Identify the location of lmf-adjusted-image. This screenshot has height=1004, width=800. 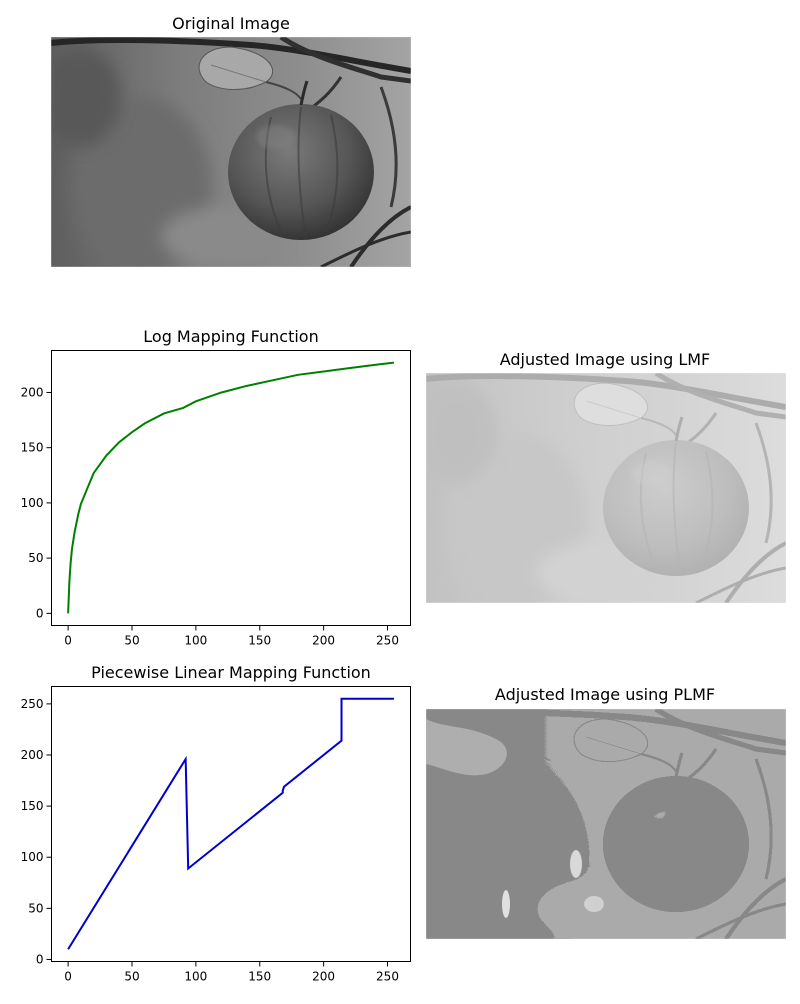
(606, 488).